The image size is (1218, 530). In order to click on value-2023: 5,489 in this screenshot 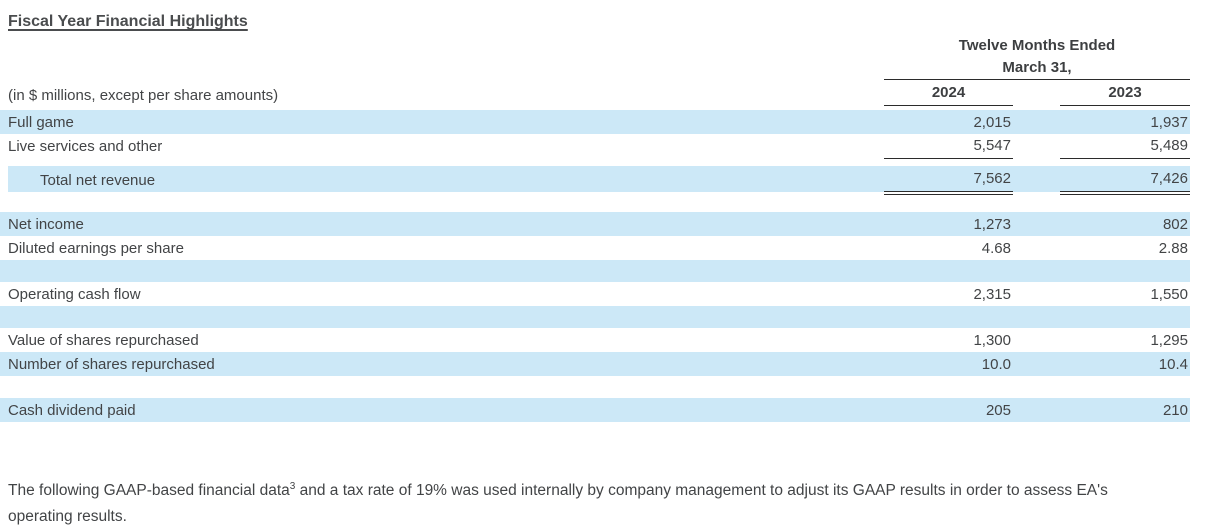, I will do `click(1125, 146)`.